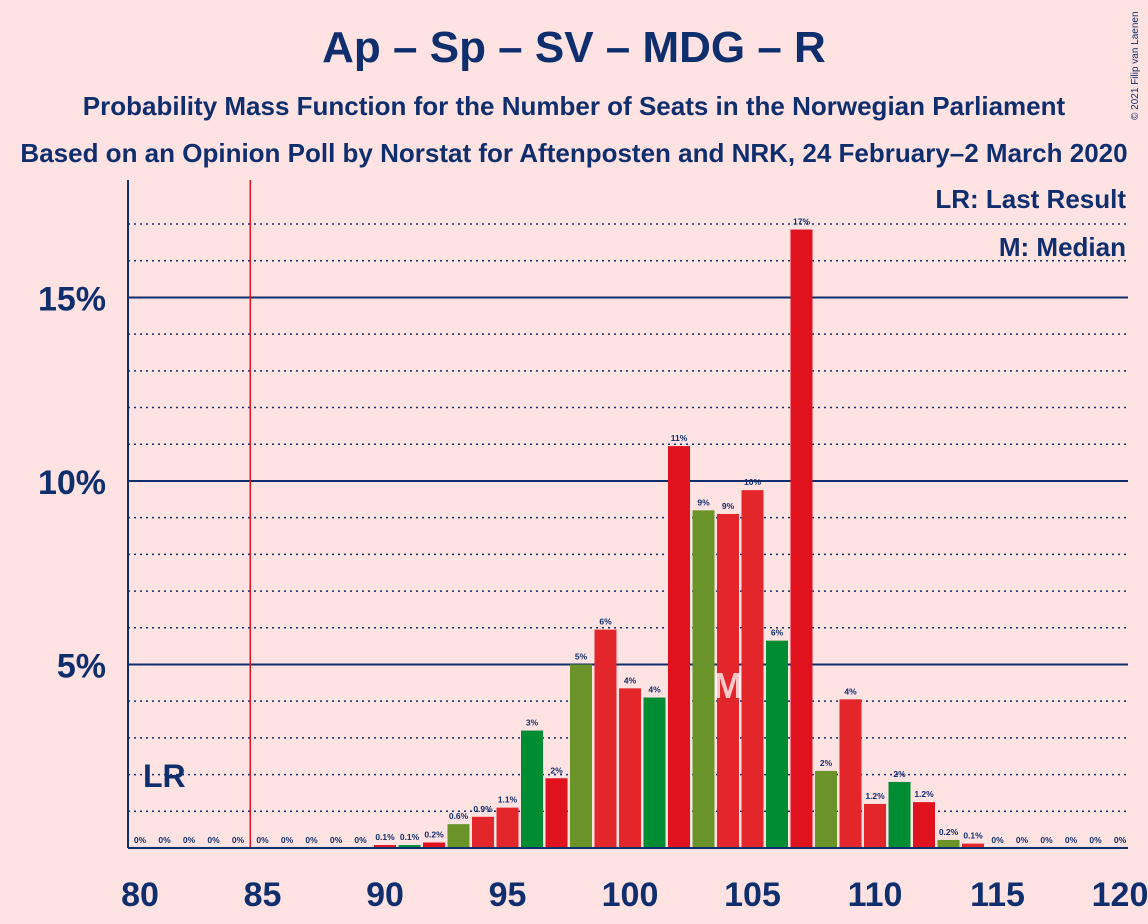 The image size is (1148, 924). Describe the element at coordinates (508, 800) in the screenshot. I see `bar-value-label: 1.1%` at that location.